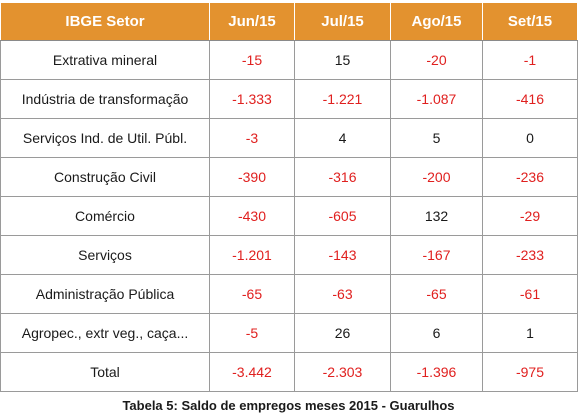  Describe the element at coordinates (105, 99) in the screenshot. I see `sector-cell: Indústria de transformação` at that location.